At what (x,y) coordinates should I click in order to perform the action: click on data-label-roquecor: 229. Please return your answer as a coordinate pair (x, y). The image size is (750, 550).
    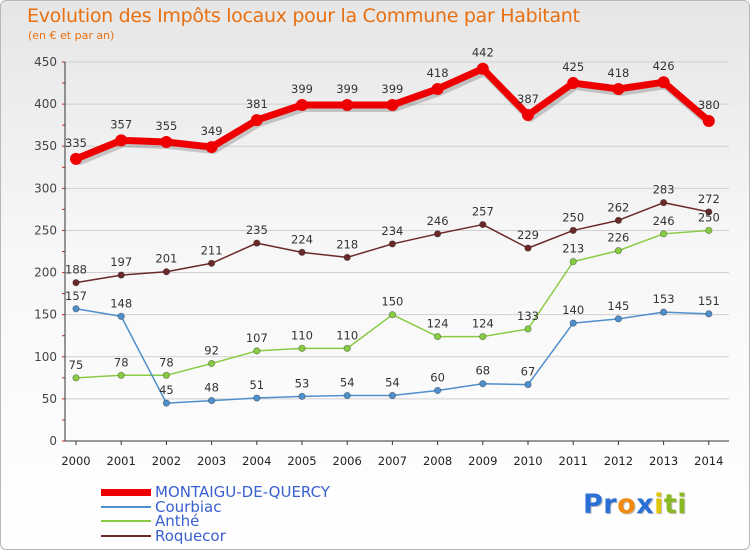
    Looking at the image, I should click on (528, 235).